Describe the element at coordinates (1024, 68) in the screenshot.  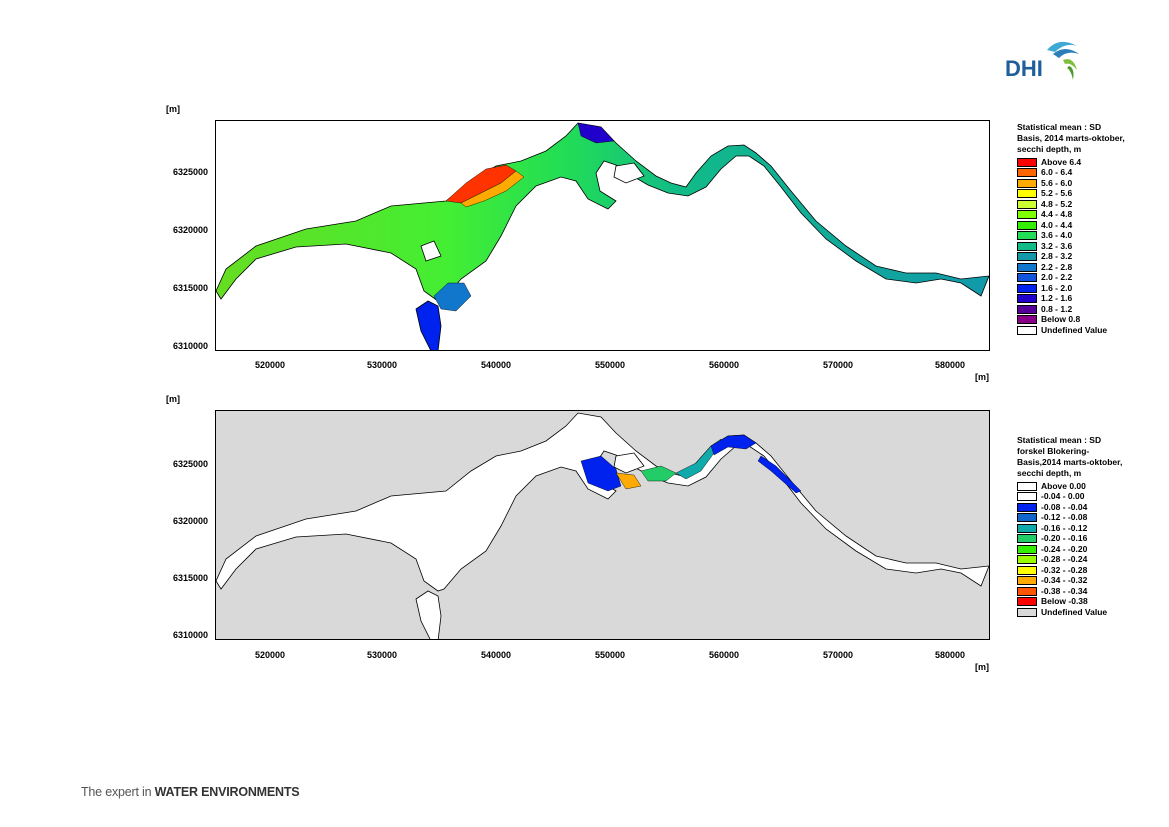
I see `svg-text: DHI` at that location.